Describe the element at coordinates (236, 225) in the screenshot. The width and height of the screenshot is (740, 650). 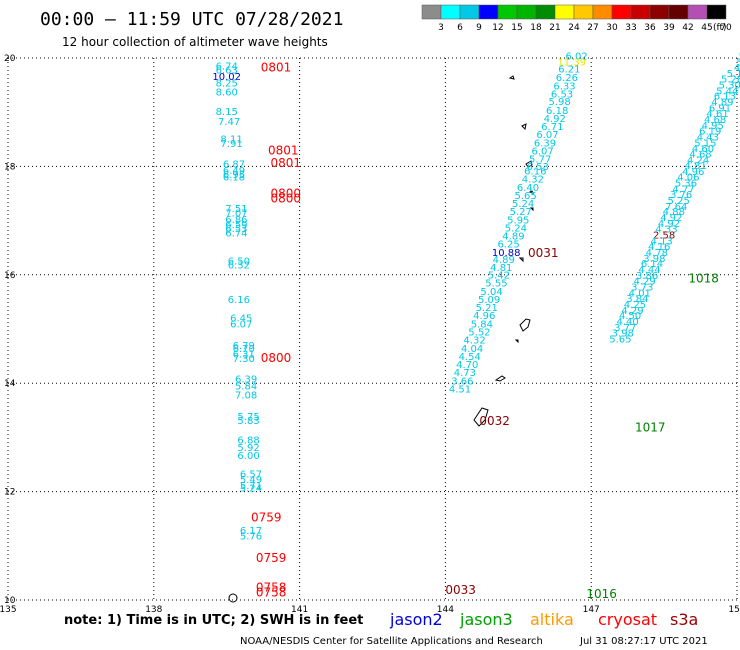
I see `data-point-label: 6.59` at that location.